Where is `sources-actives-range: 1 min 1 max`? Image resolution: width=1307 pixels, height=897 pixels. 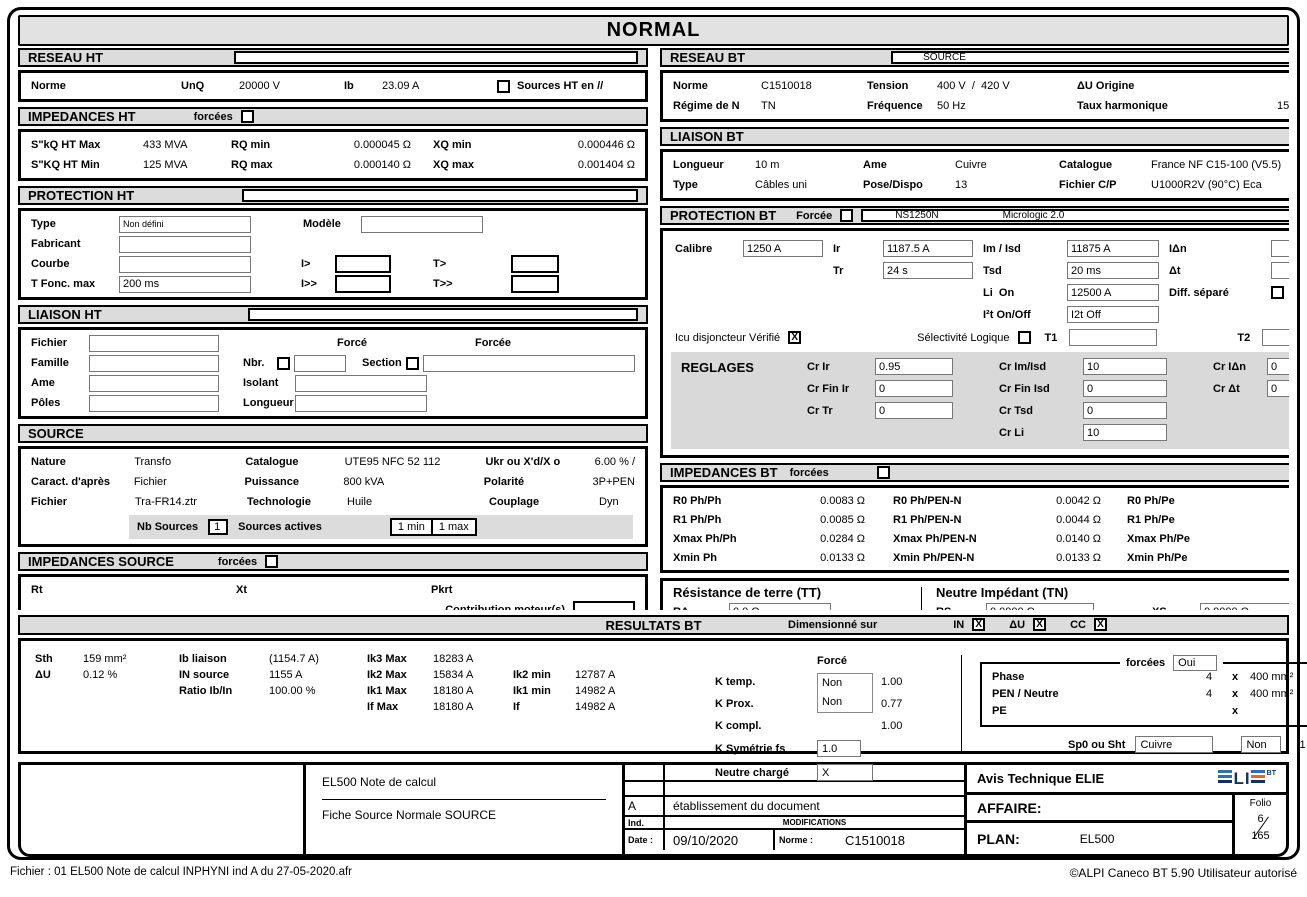 sources-actives-range: 1 min 1 max is located at coordinates (433, 527).